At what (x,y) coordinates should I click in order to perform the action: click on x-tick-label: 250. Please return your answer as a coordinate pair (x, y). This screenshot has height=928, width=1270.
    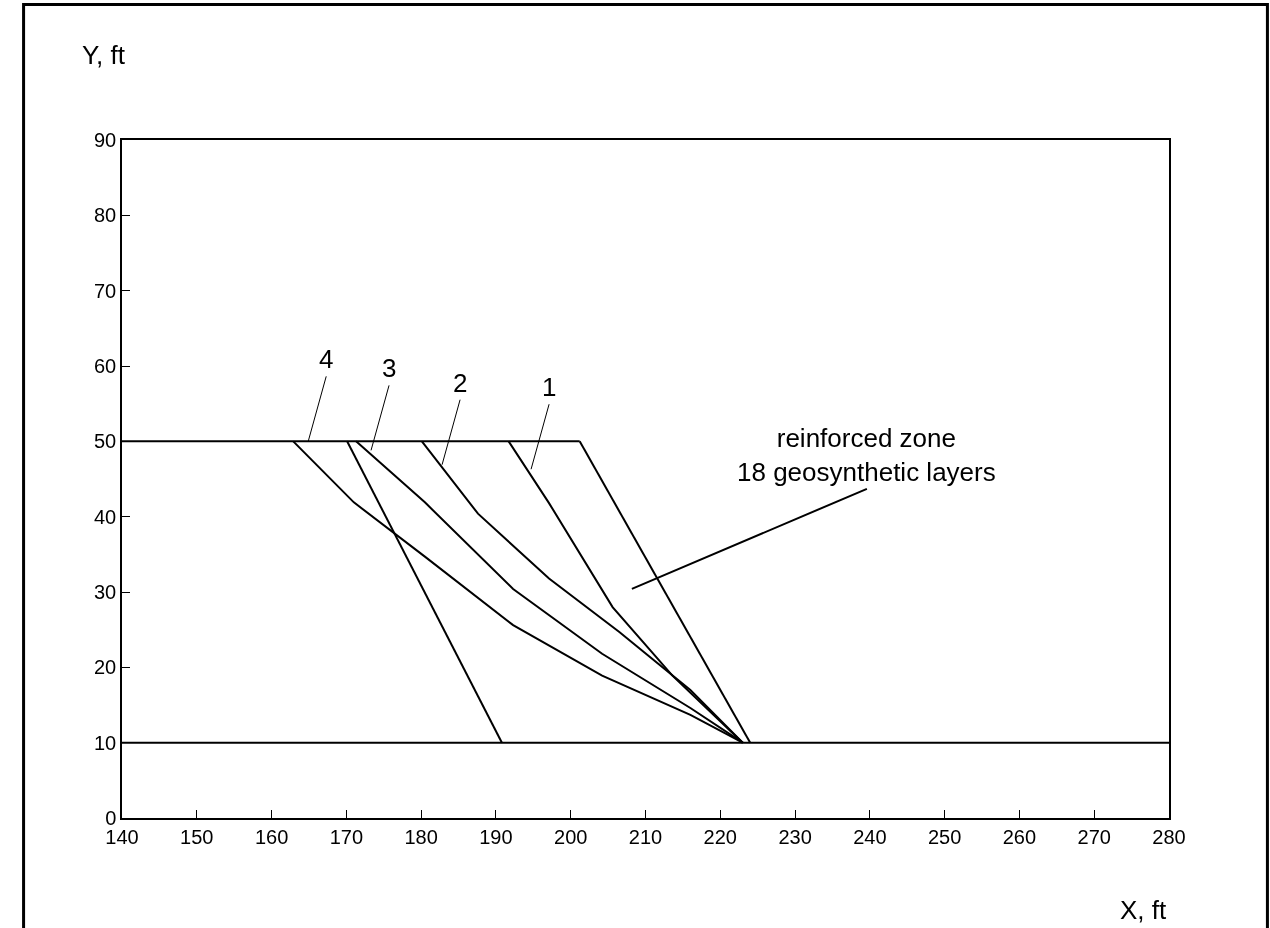
    Looking at the image, I should click on (944, 836).